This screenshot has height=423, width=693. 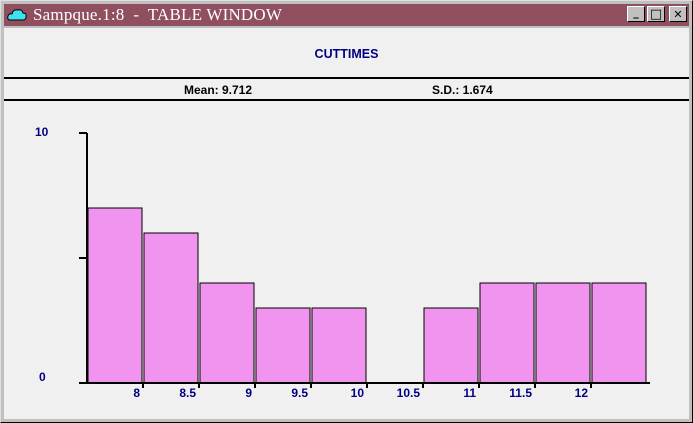 What do you see at coordinates (187, 393) in the screenshot?
I see `x-tick-label: 8.5` at bounding box center [187, 393].